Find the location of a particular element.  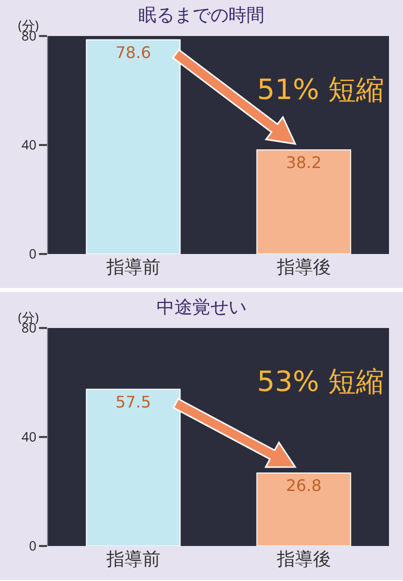

chart-title: 中途覚せい is located at coordinates (201, 307).